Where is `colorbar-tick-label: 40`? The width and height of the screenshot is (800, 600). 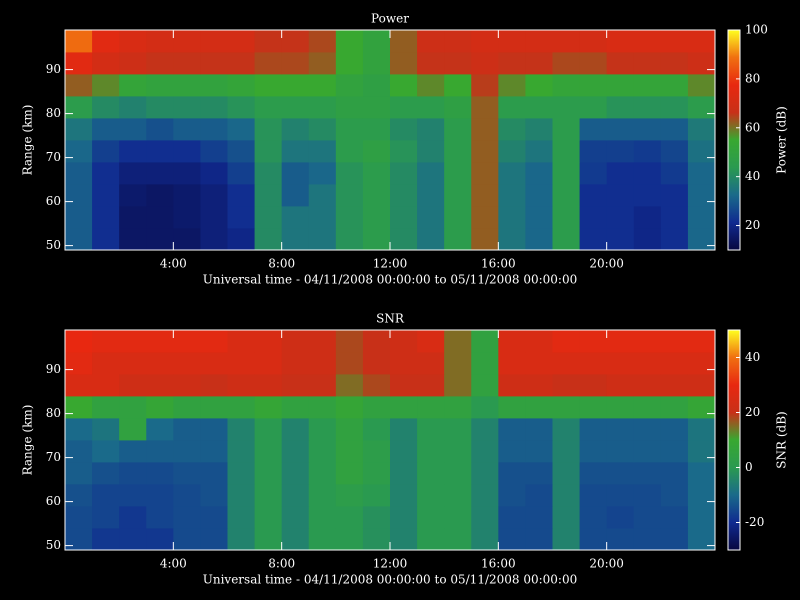
colorbar-tick-label: 40 is located at coordinates (752, 357).